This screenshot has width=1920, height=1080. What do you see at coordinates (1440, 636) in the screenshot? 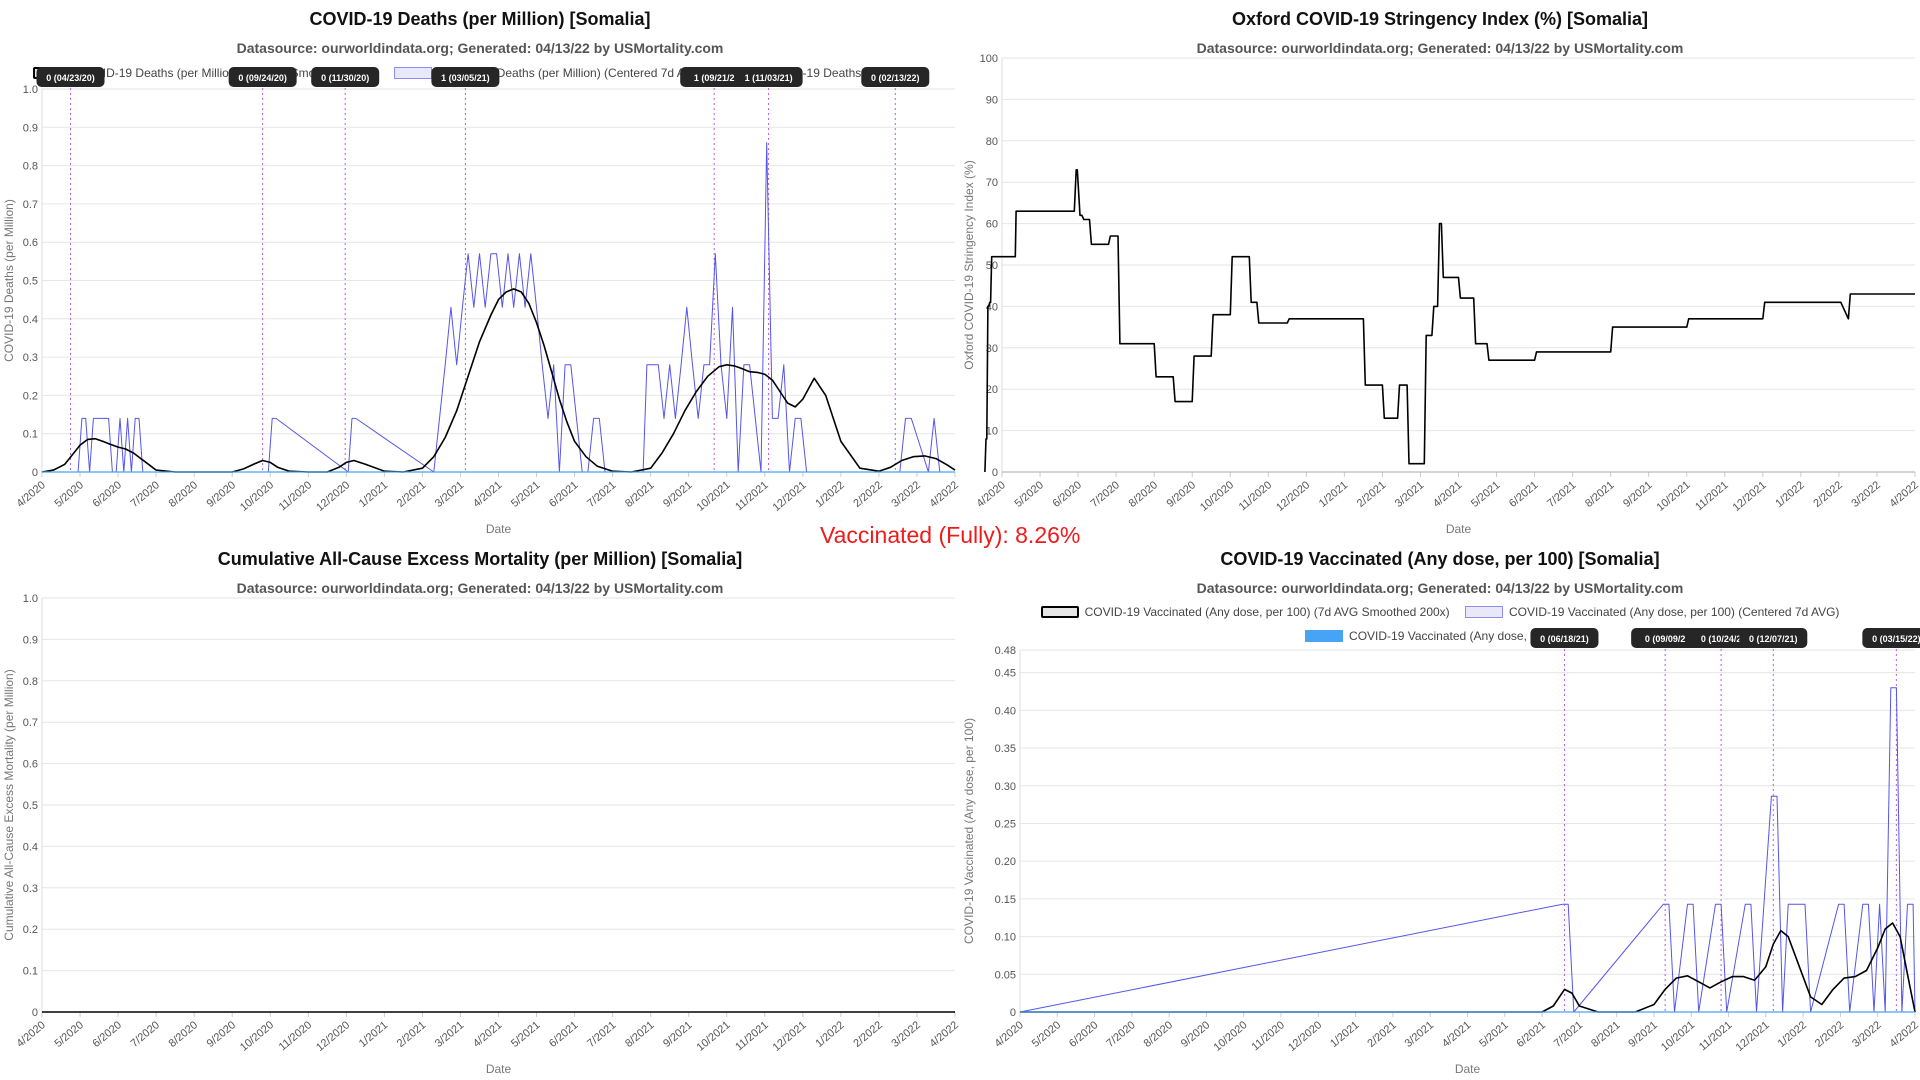
I see `legend-item-raw: COVID-19 Vaccinated (Any dose, per 100)` at bounding box center [1440, 636].